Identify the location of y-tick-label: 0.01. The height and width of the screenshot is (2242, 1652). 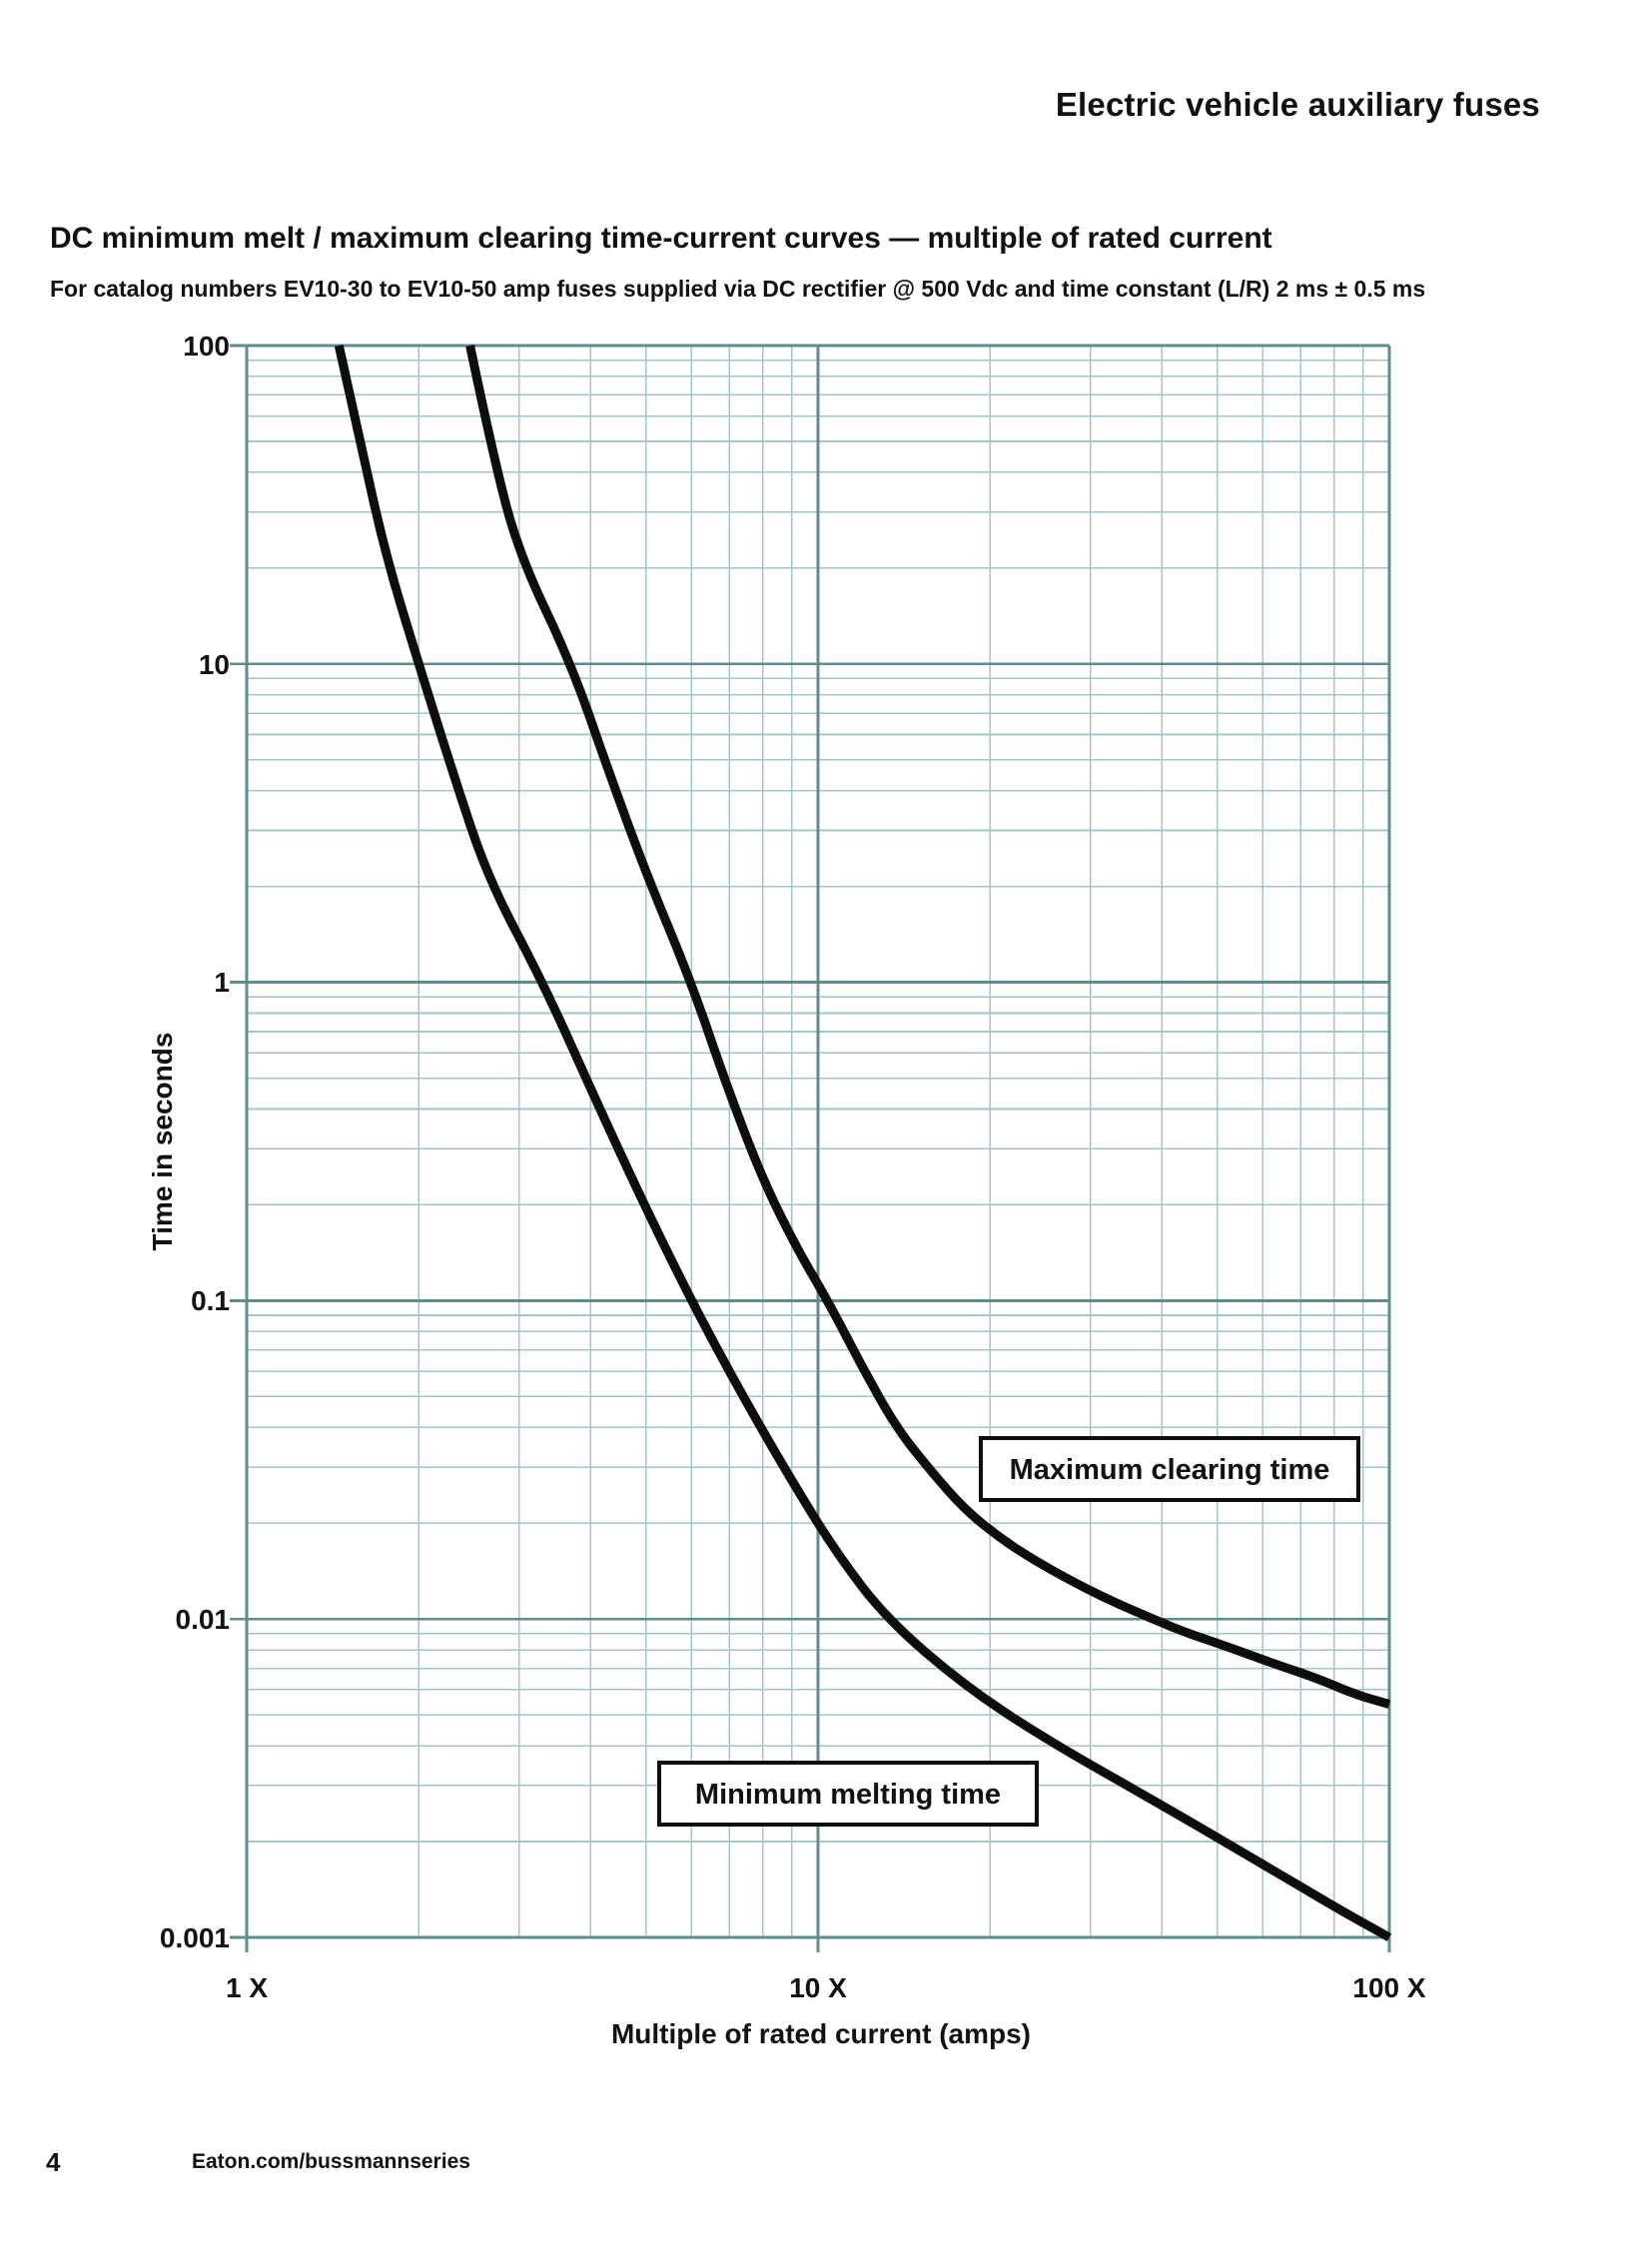
(203, 1619).